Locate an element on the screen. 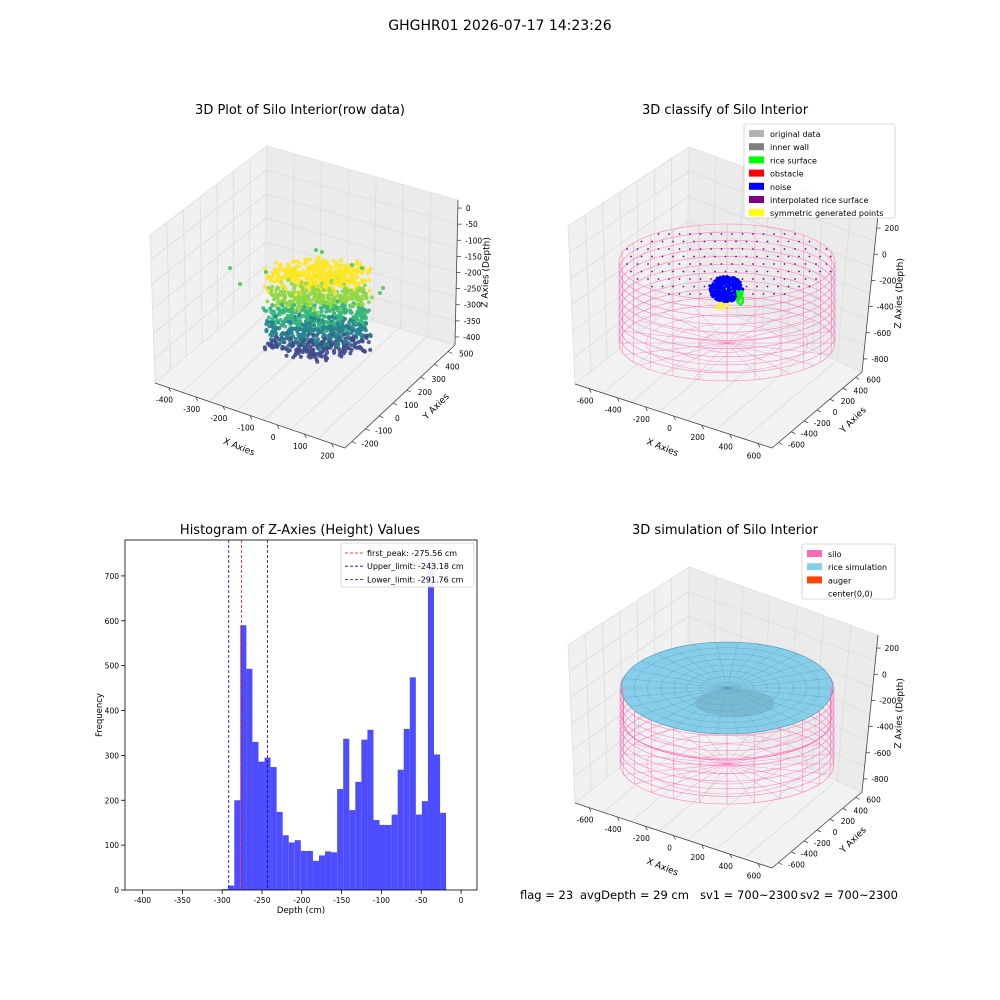 The height and width of the screenshot is (1000, 1000). histogram-x-tick-label: -50 is located at coordinates (421, 900).